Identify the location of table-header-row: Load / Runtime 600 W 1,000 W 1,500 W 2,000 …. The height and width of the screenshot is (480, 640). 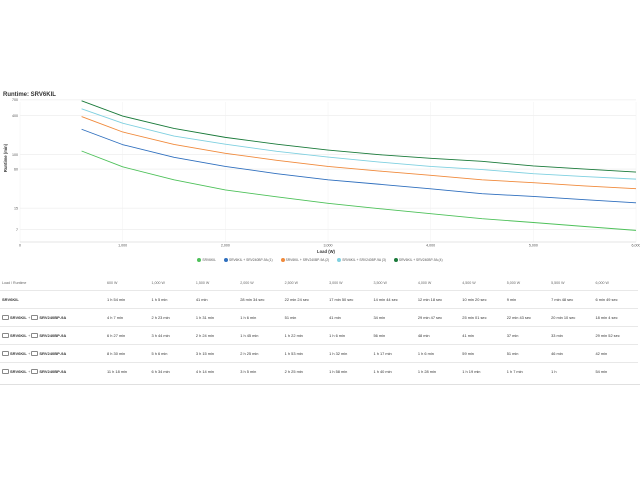
(319, 283).